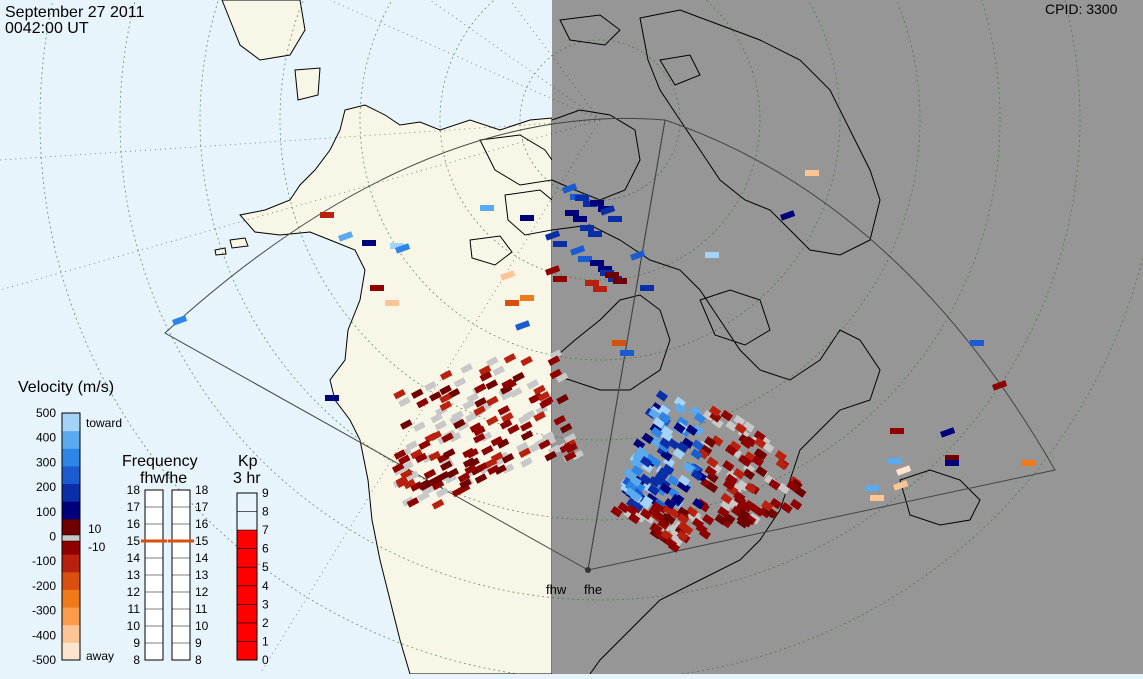 The image size is (1143, 679). What do you see at coordinates (134, 541) in the screenshot?
I see `frequency-tick-label-fhw: 15` at bounding box center [134, 541].